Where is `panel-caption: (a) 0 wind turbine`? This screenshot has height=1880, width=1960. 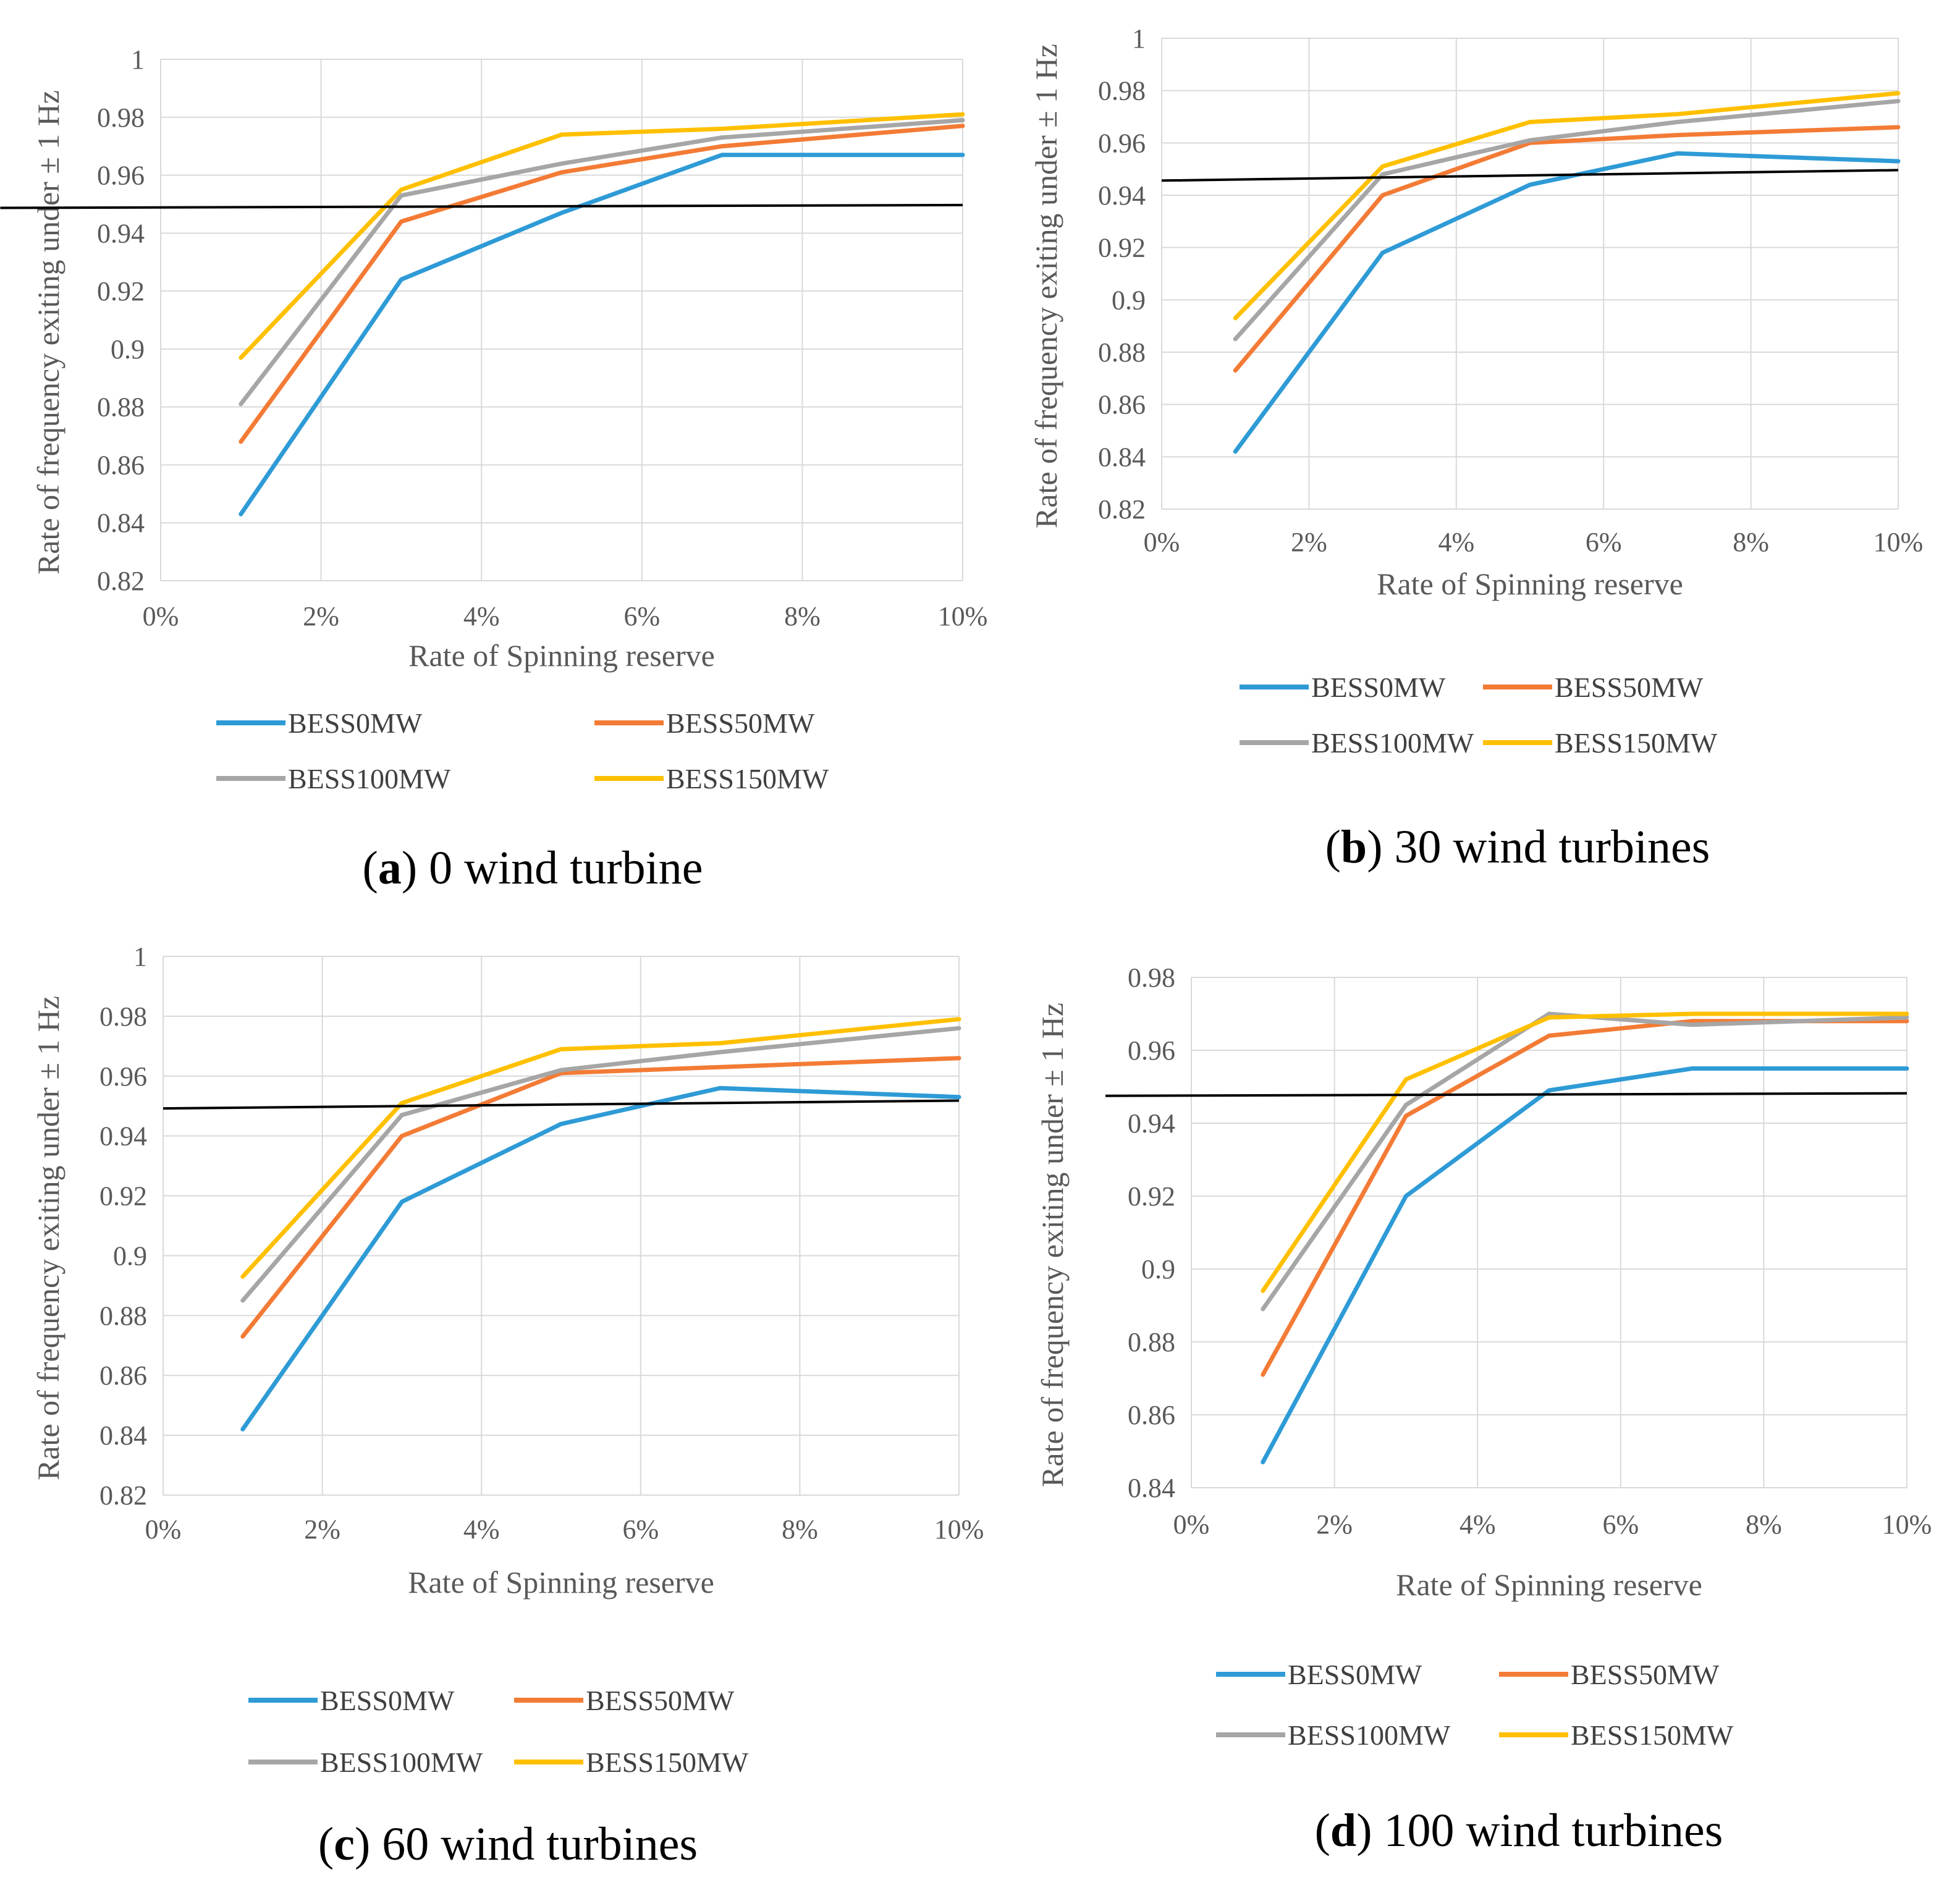 panel-caption: (a) 0 wind turbine is located at coordinates (533, 868).